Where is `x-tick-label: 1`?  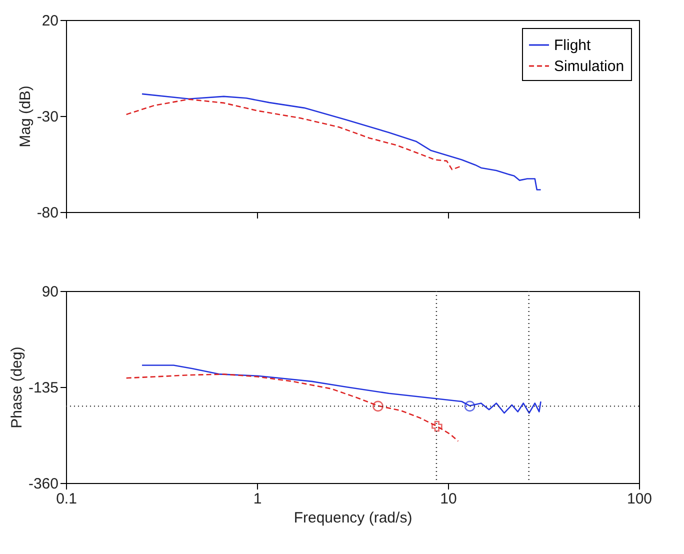 x-tick-label: 1 is located at coordinates (257, 499).